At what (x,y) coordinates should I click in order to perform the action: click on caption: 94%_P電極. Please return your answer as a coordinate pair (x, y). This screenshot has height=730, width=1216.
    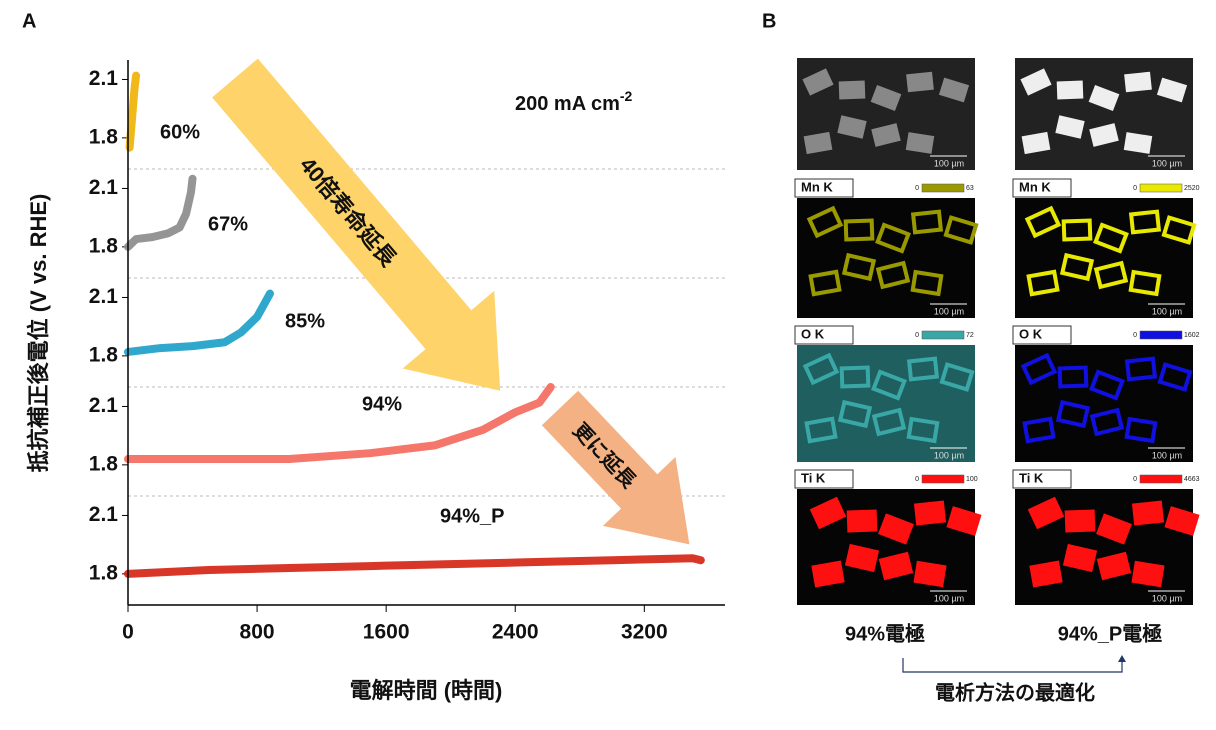
    Looking at the image, I should click on (1110, 633).